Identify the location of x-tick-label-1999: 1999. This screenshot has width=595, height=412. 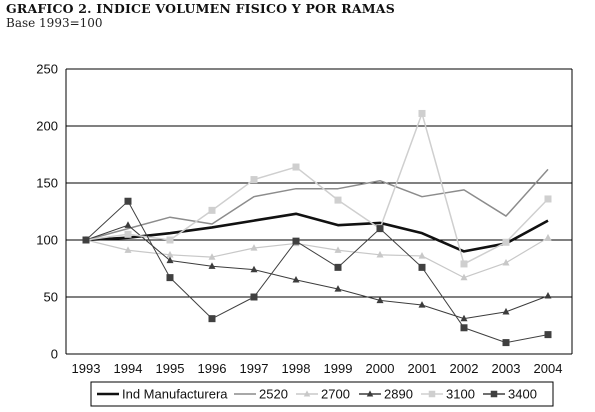
(338, 368).